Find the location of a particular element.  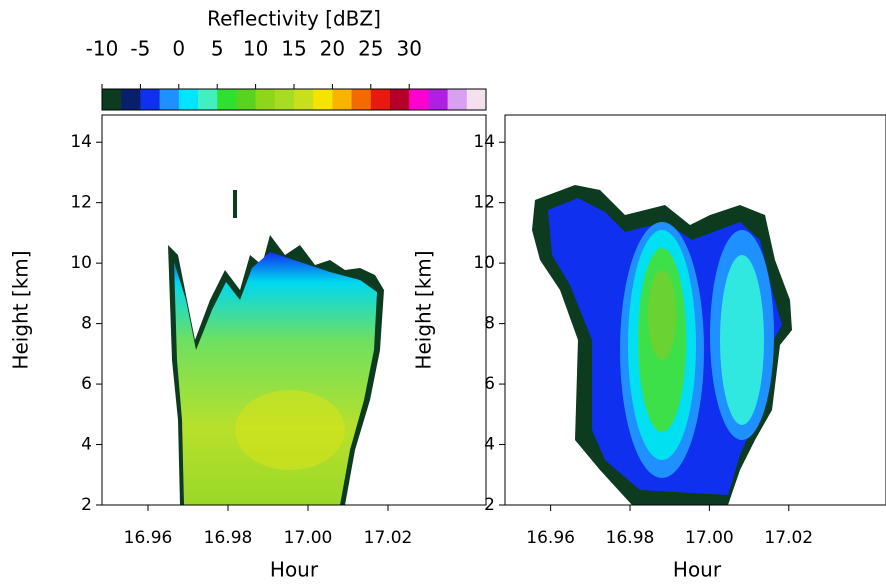

colorbar-tick-label: 5 is located at coordinates (217, 49).